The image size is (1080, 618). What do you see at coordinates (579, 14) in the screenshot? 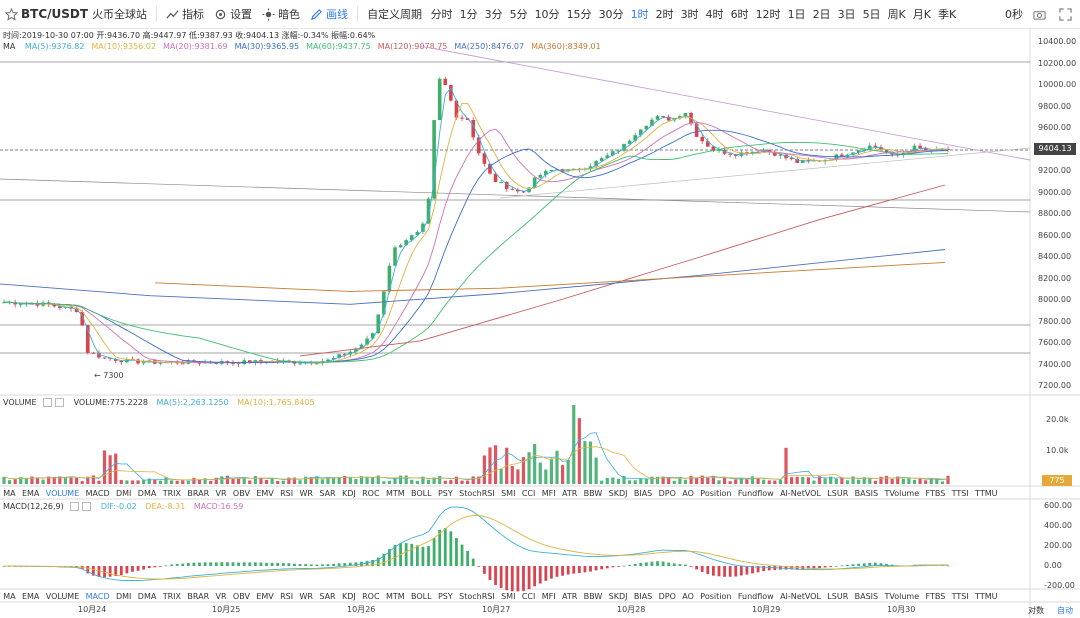
I see `period-5: 15分` at bounding box center [579, 14].